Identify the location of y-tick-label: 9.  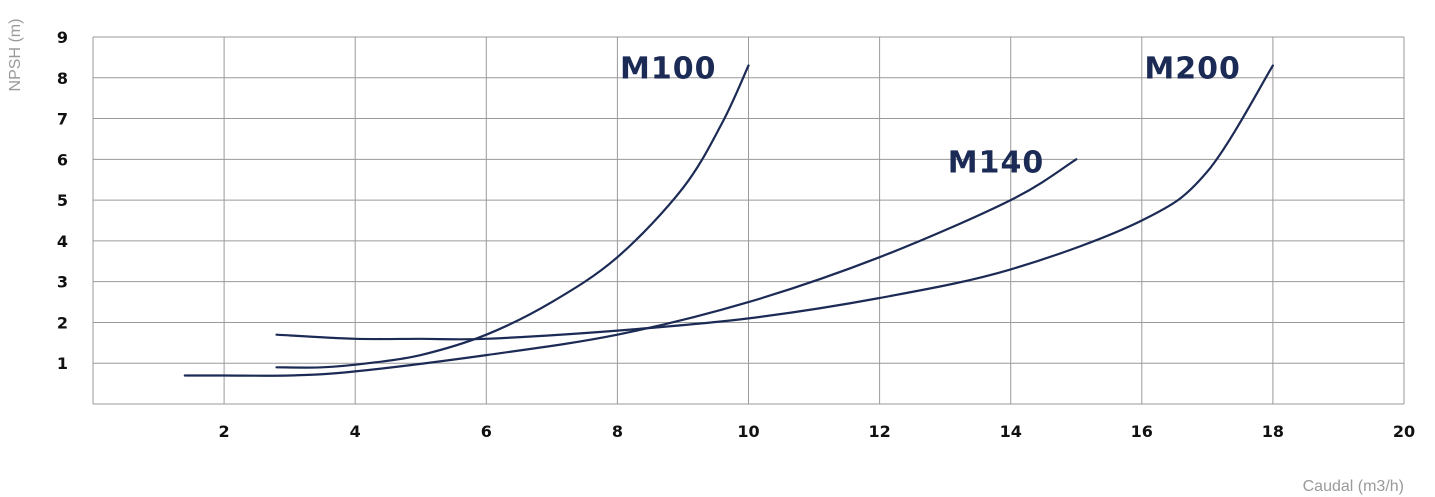
(62, 37).